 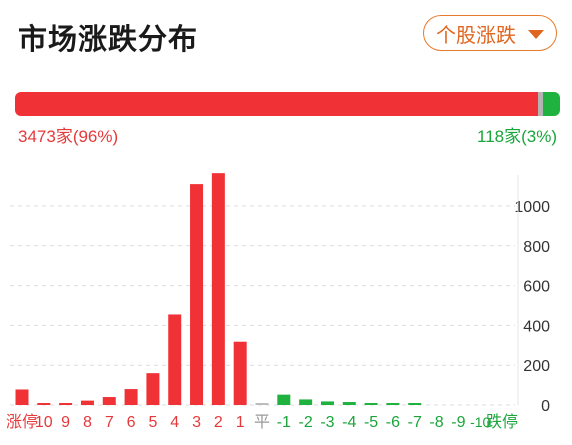 I want to click on x-tick-label: -8, so click(x=436, y=422).